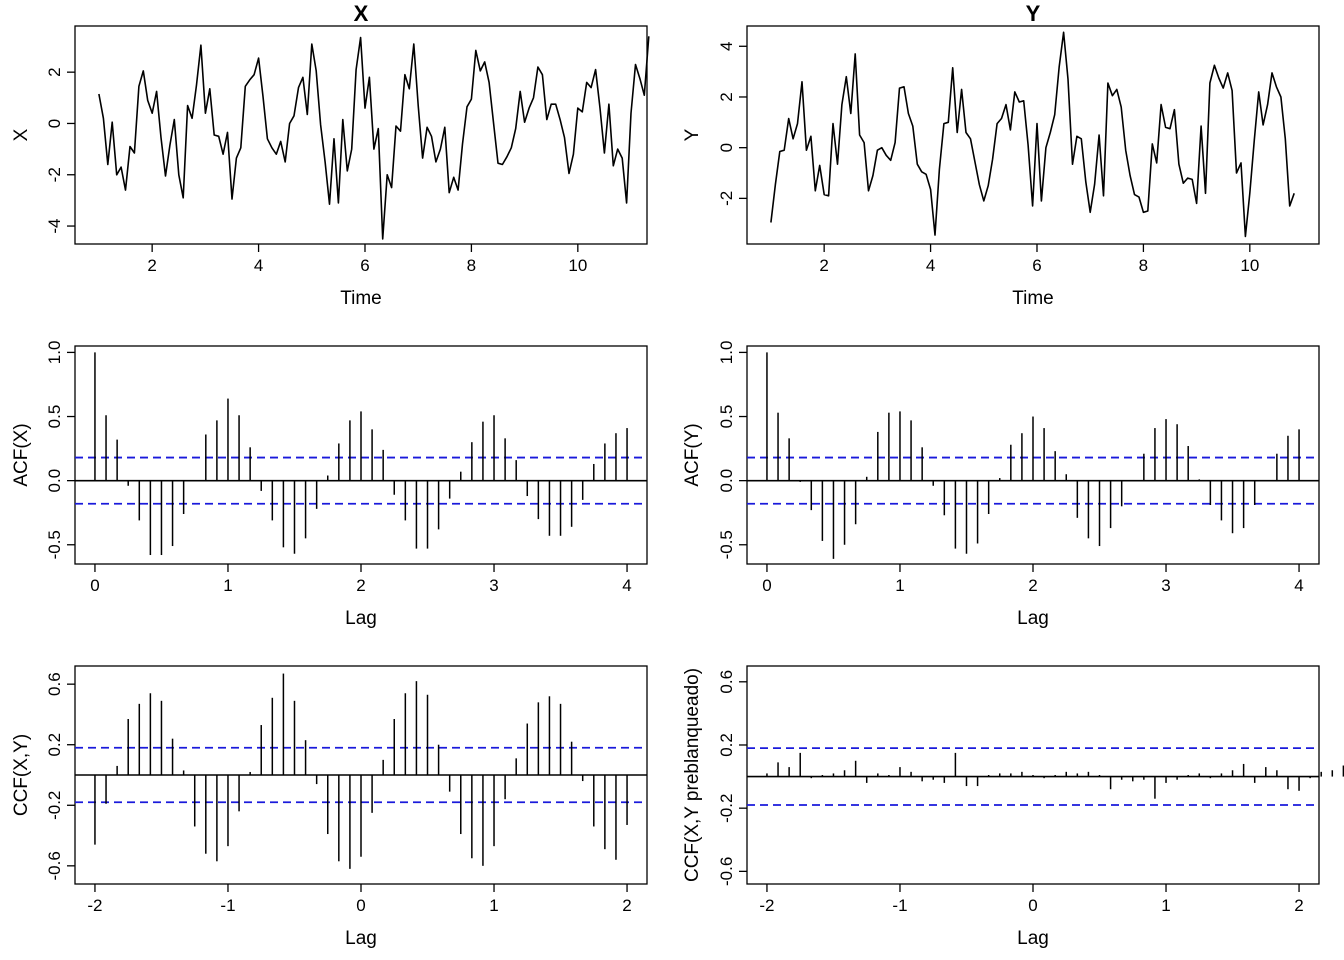 The image size is (1344, 960). I want to click on panel-acf-x: 0 1 2 3 4 -0.5 0.0 0.5 1.0 Lag ACF(X), so click(329, 485).